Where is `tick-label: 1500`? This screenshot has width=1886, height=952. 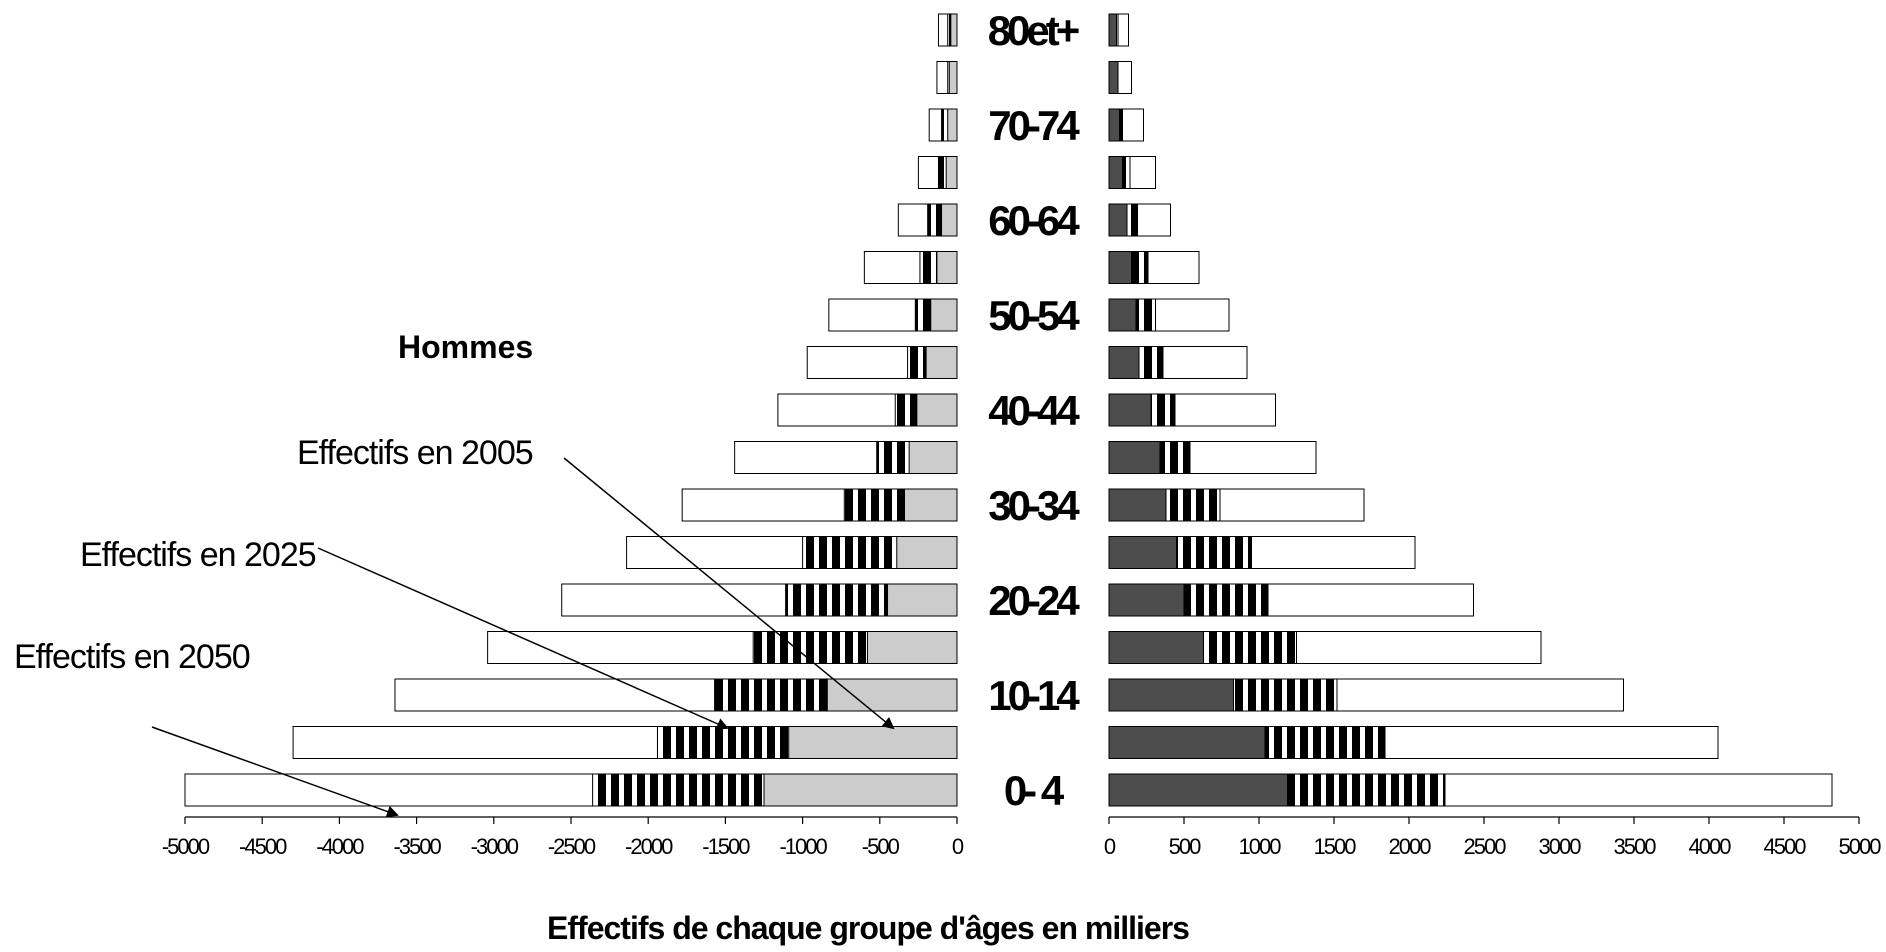
tick-label: 1500 is located at coordinates (1335, 846).